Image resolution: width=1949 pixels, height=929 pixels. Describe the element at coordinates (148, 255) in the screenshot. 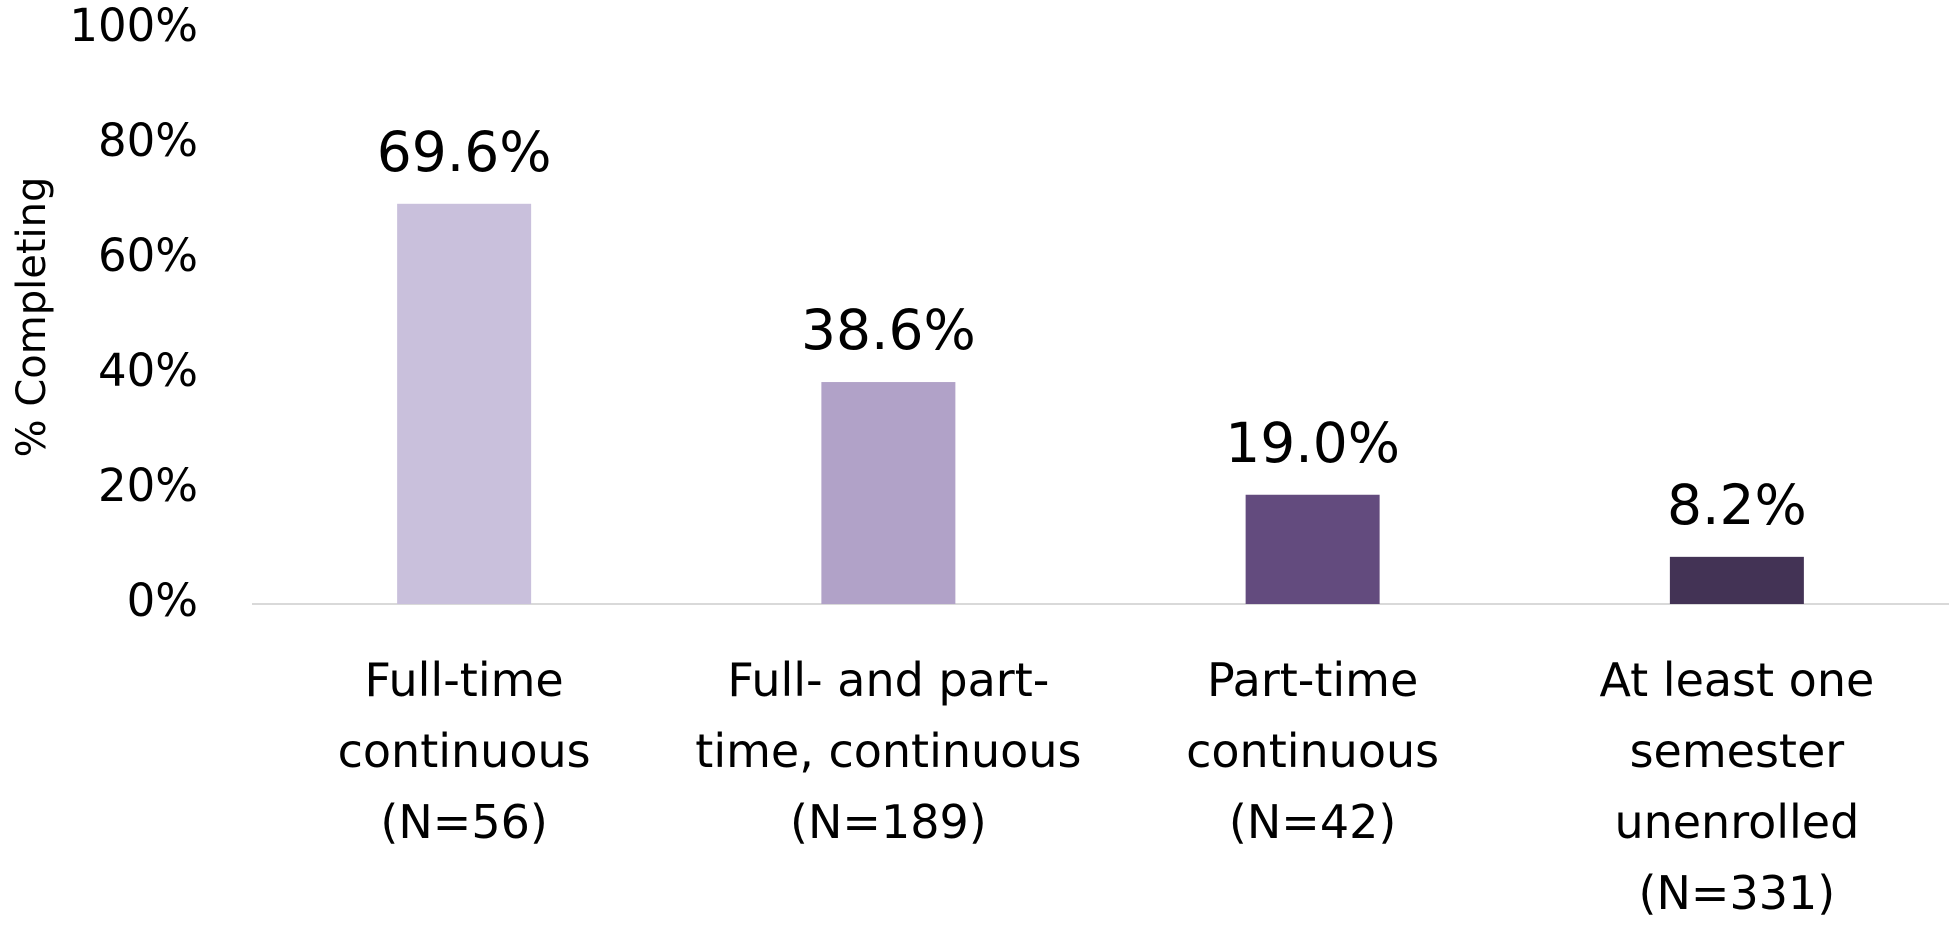

I see `y-tick-label: 60%` at that location.